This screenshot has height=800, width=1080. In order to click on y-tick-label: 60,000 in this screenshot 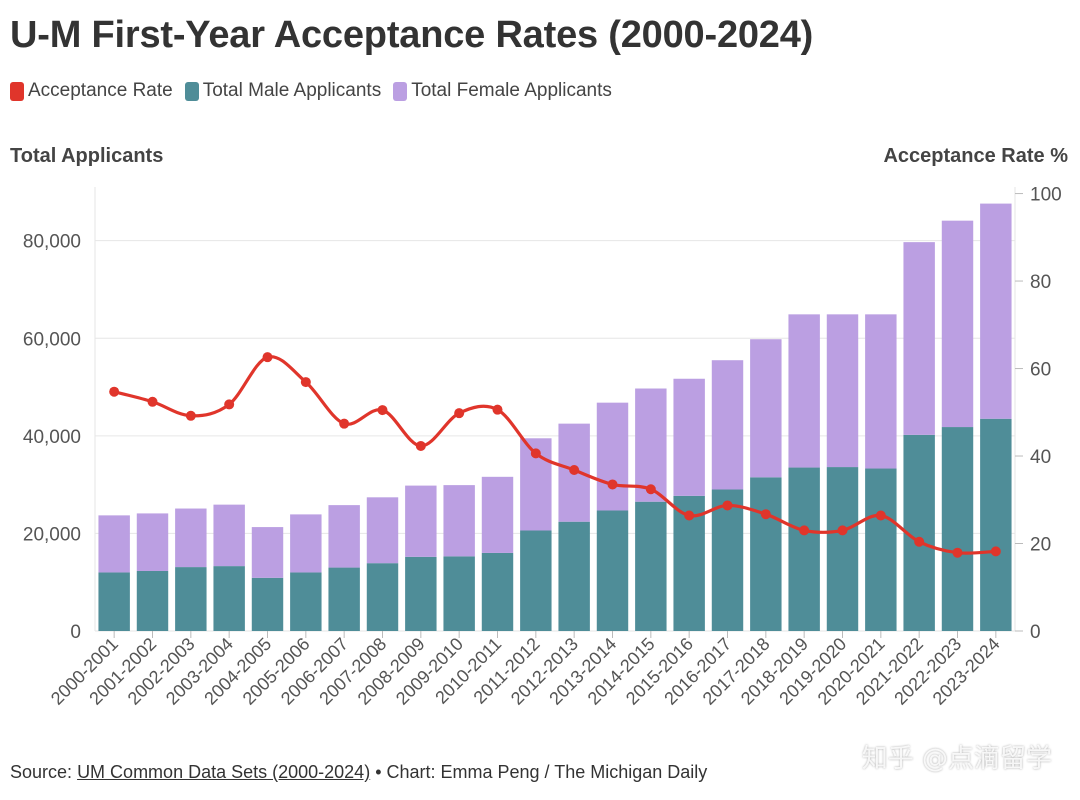, I will do `click(52, 339)`.